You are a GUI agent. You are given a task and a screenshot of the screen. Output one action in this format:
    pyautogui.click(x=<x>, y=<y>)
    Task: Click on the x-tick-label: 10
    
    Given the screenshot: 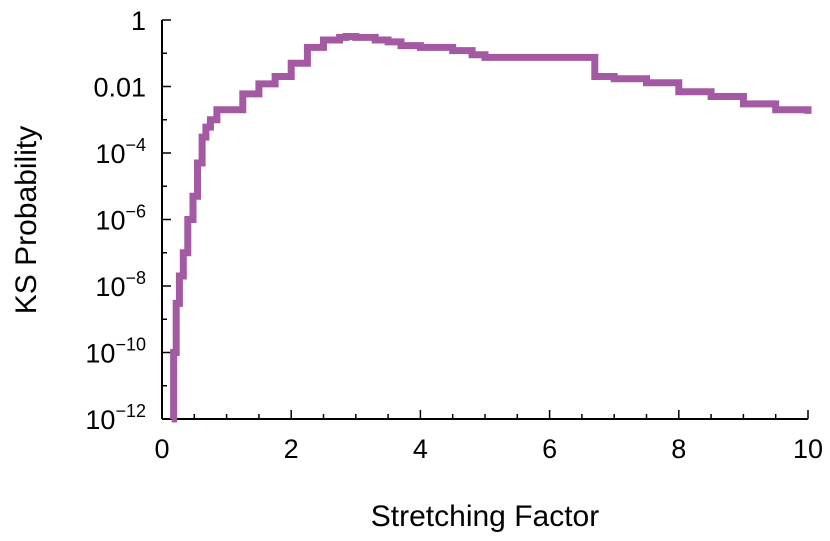 What is the action you would take?
    pyautogui.click(x=808, y=449)
    